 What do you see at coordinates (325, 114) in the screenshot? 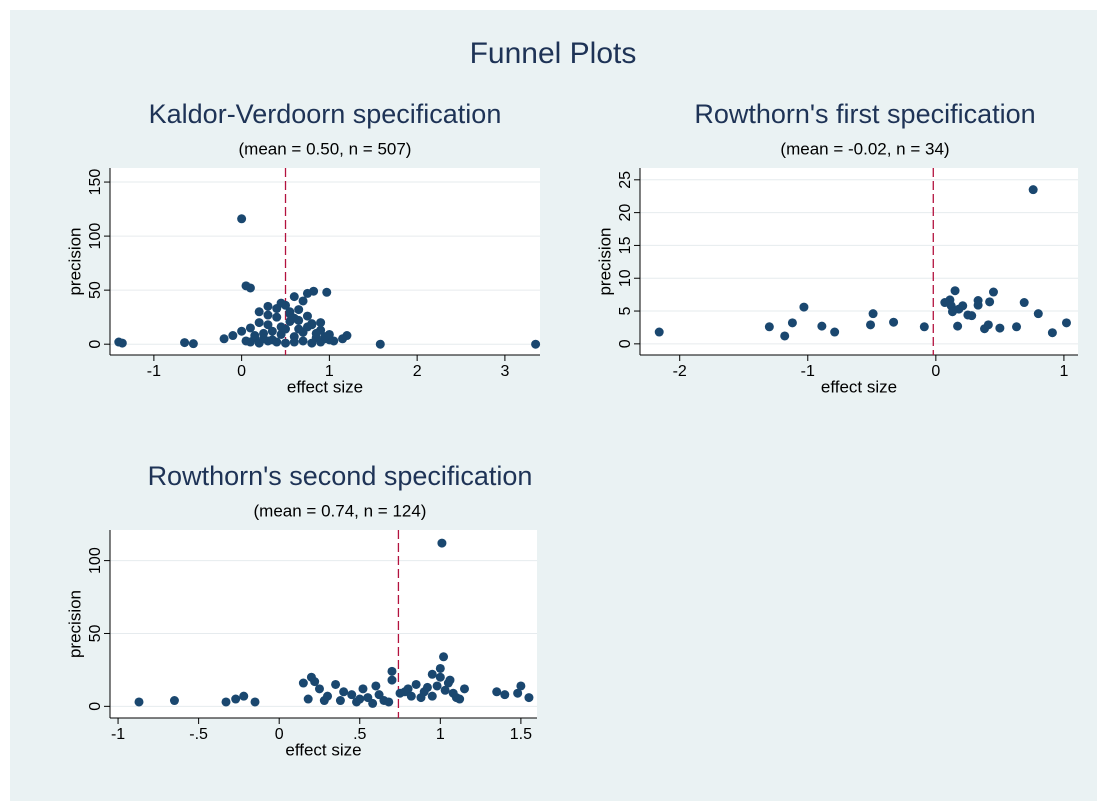
I see `chart-title: Kaldor-Verdoorn specification` at bounding box center [325, 114].